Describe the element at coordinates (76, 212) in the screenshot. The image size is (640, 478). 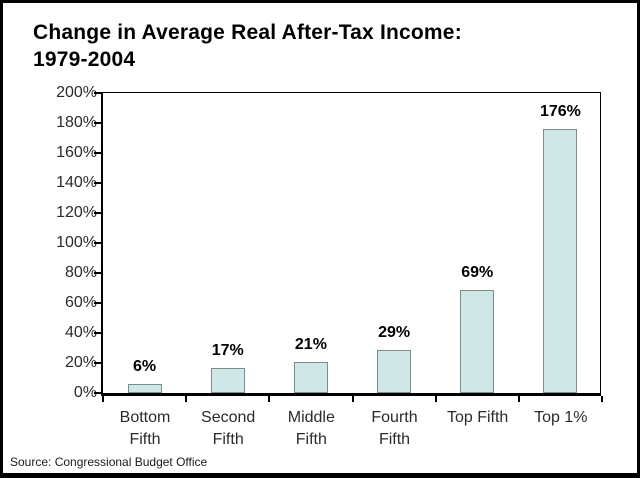
I see `y-axis-tick-label: 120%` at that location.